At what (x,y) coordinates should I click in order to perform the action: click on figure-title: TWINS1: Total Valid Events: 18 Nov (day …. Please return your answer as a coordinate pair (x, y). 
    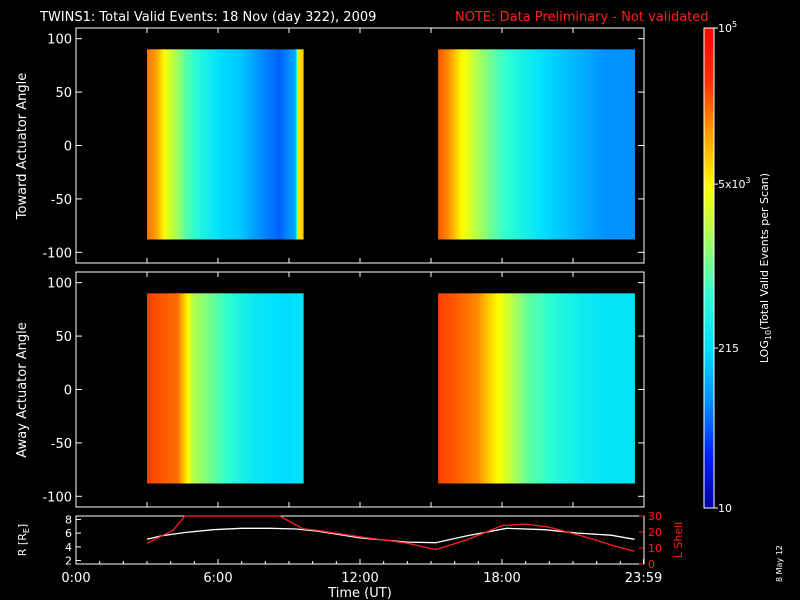
    Looking at the image, I should click on (207, 17).